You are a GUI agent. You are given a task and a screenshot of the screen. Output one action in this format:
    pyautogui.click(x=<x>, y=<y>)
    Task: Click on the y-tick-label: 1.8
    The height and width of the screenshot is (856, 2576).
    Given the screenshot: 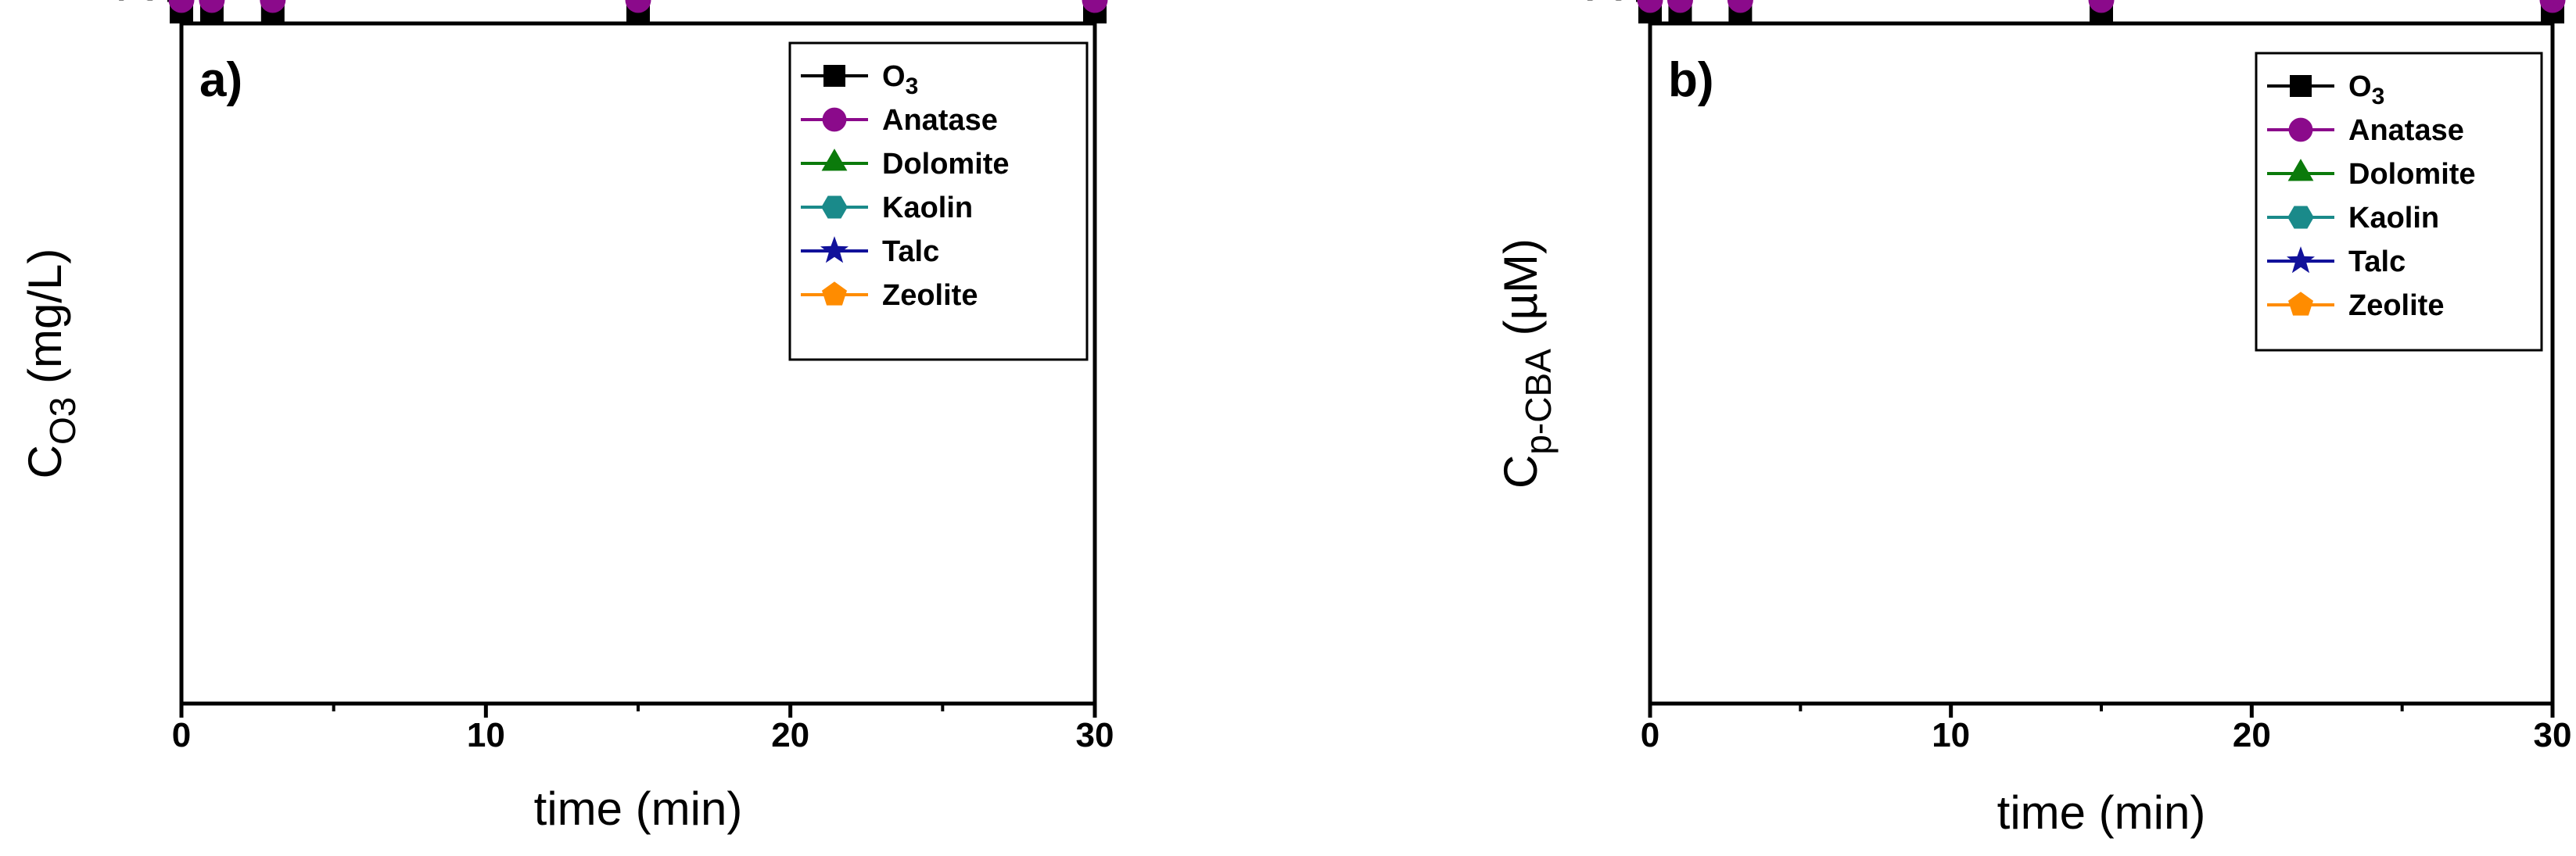 What is the action you would take?
    pyautogui.click(x=136, y=4)
    